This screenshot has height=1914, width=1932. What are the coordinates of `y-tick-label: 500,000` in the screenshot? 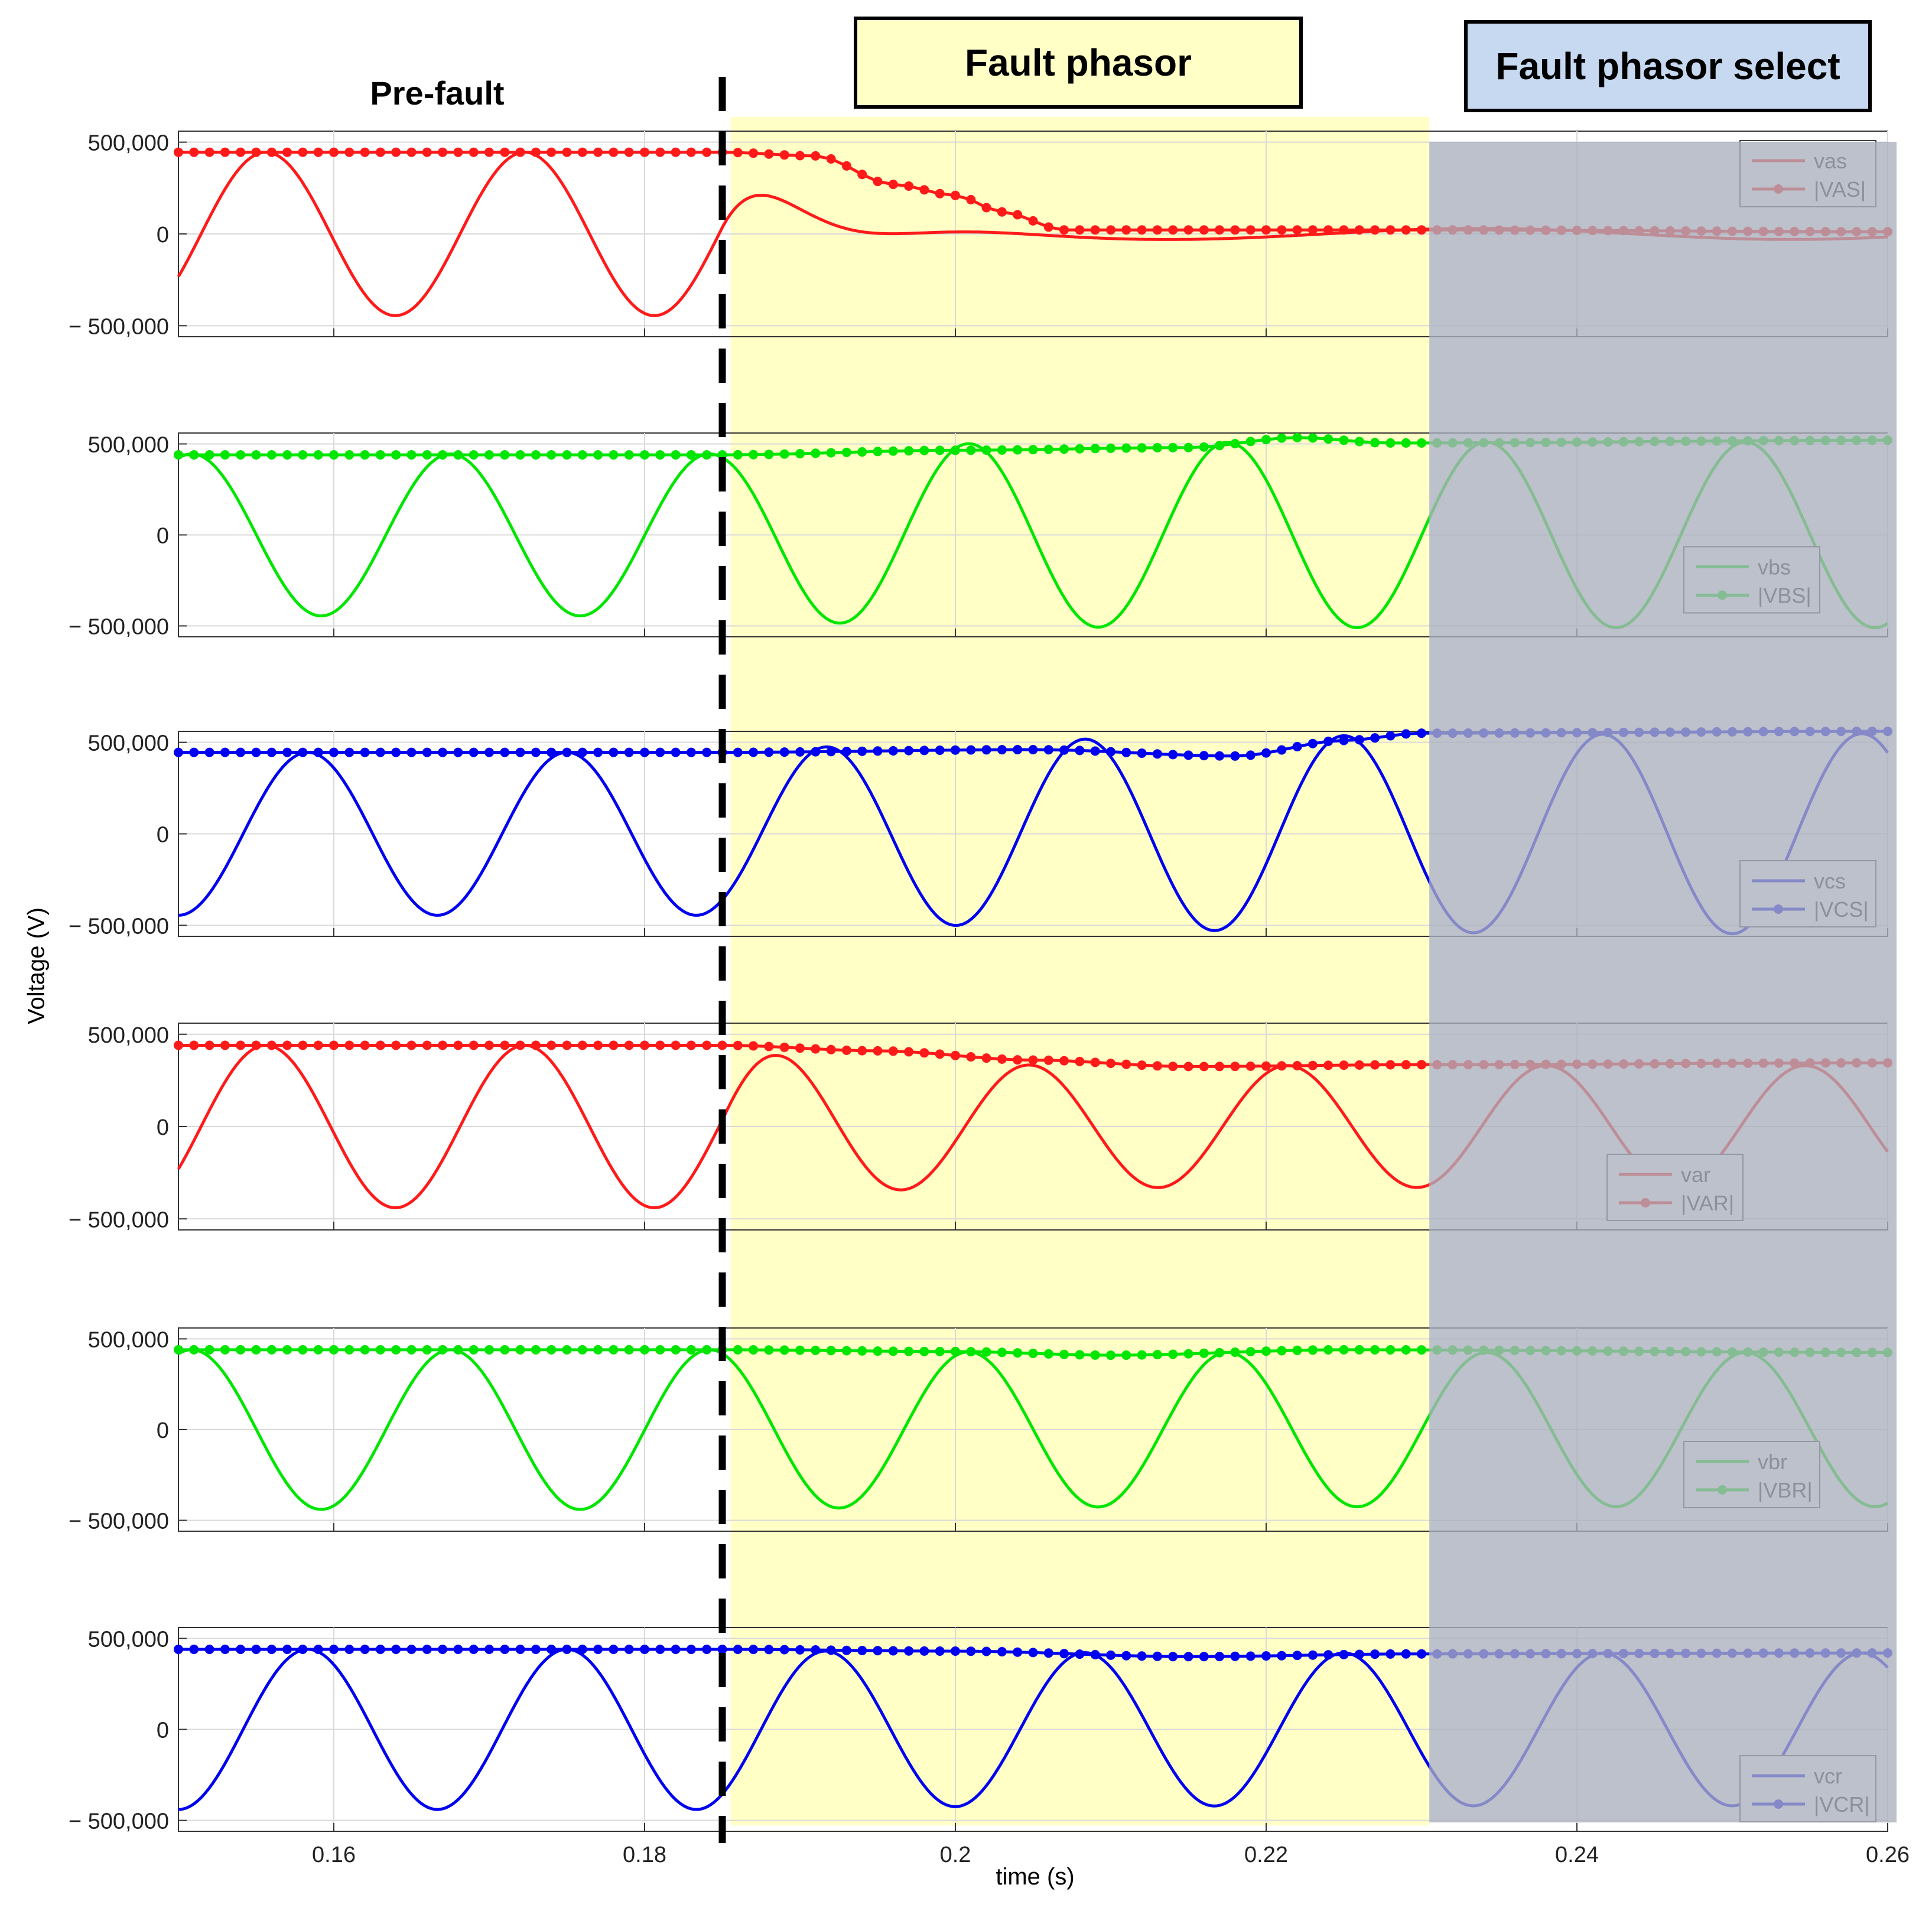 It's located at (128, 743).